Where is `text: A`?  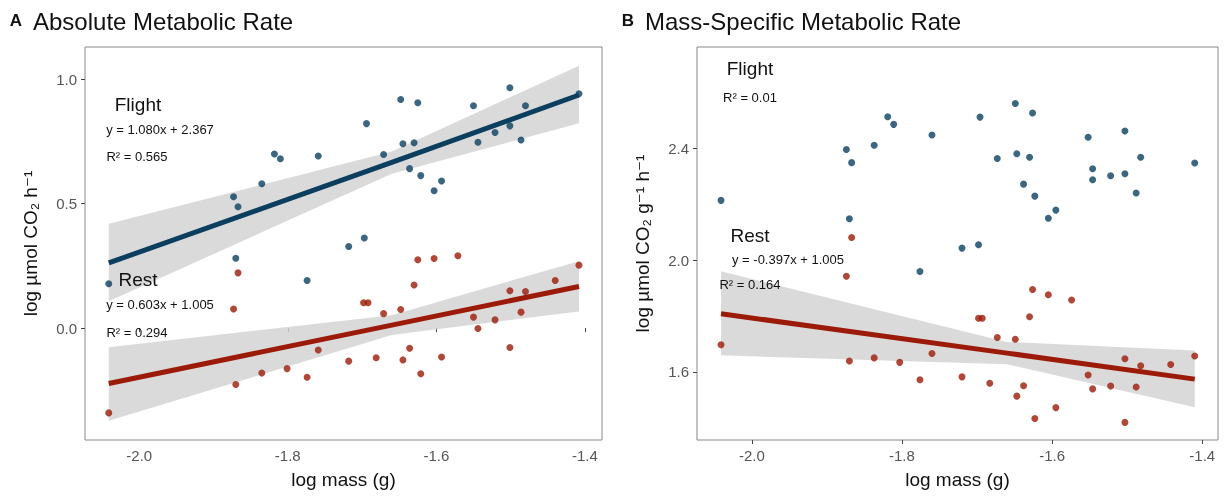
text: A is located at coordinates (16, 20).